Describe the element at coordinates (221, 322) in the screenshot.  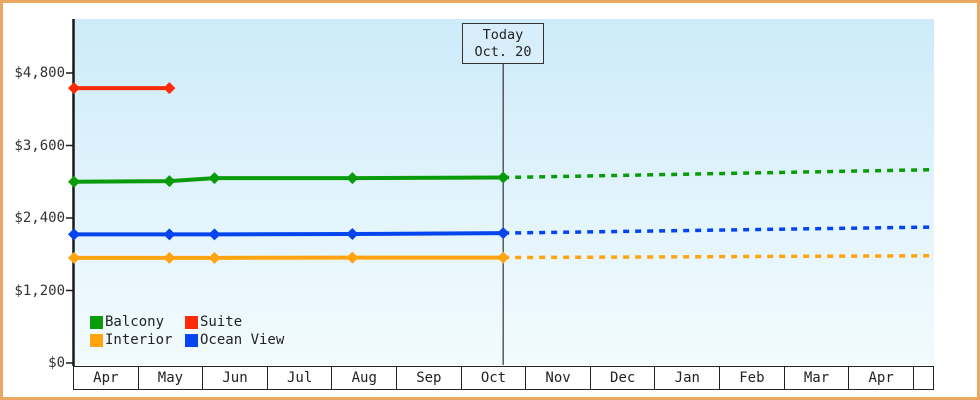
I see `legend-label: Suite` at that location.